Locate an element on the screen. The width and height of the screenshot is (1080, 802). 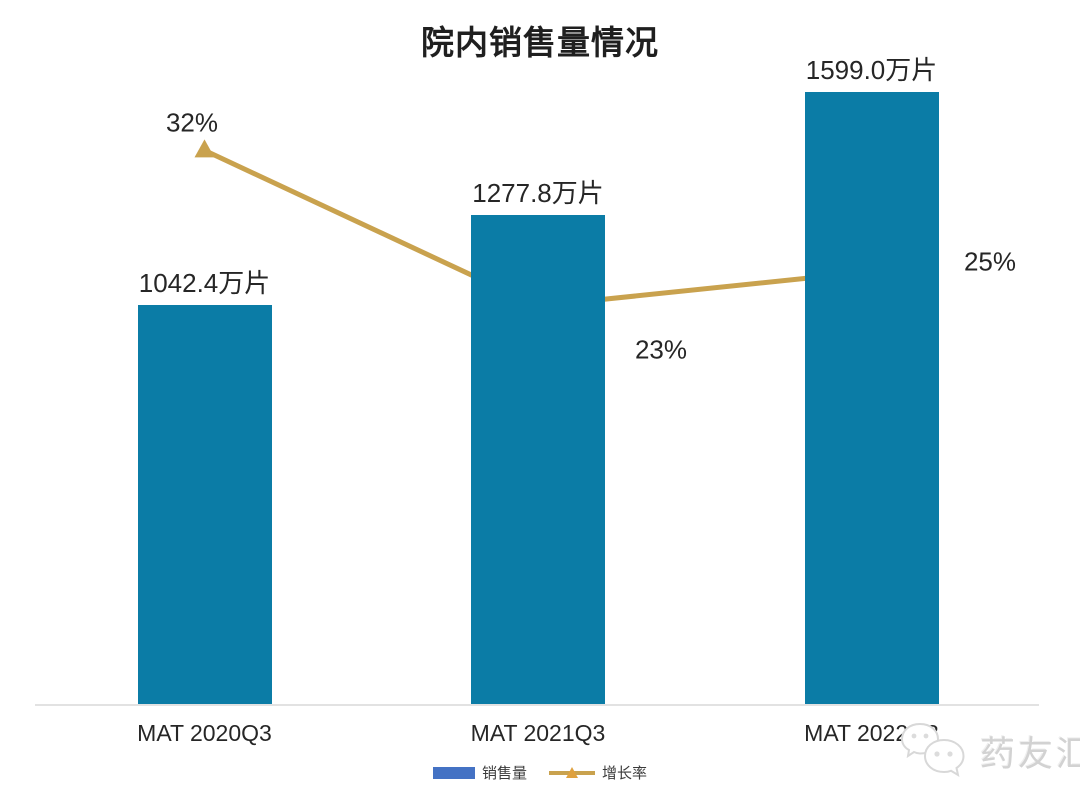
x-axis-line is located at coordinates (537, 705).